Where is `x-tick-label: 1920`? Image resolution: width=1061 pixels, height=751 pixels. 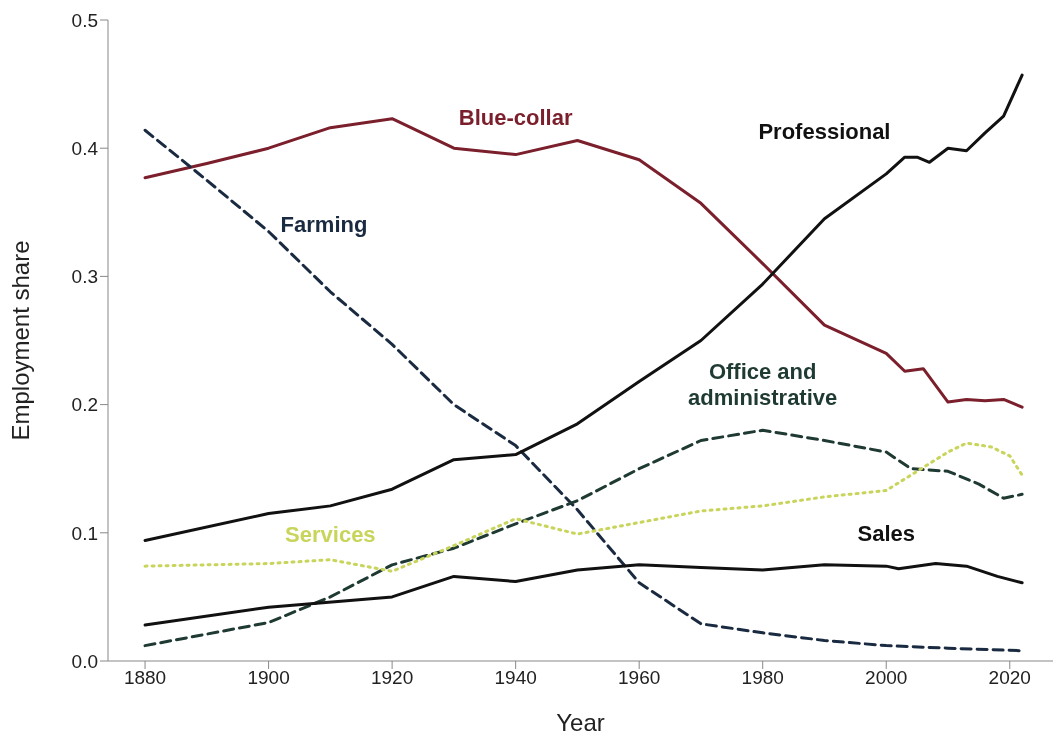 x-tick-label: 1920 is located at coordinates (392, 678).